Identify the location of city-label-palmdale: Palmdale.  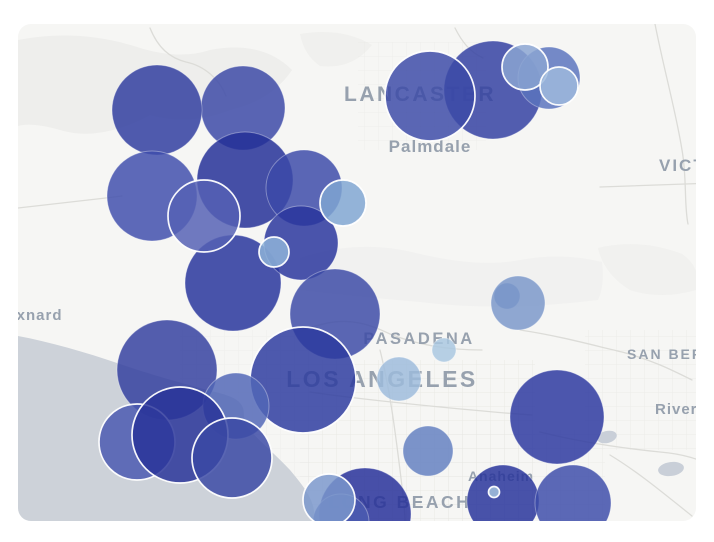
(430, 146).